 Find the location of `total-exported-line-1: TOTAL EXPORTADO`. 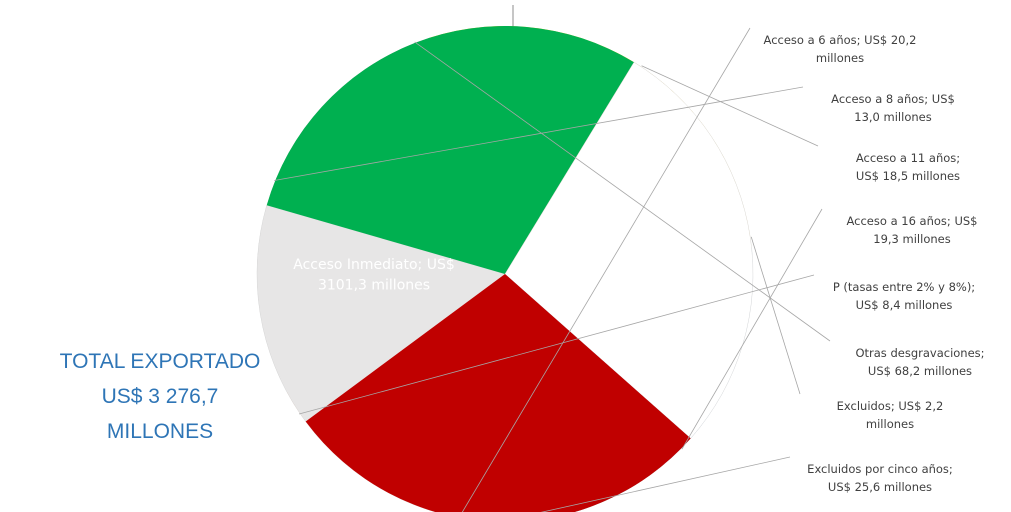

total-exported-line-1: TOTAL EXPORTADO is located at coordinates (160, 361).